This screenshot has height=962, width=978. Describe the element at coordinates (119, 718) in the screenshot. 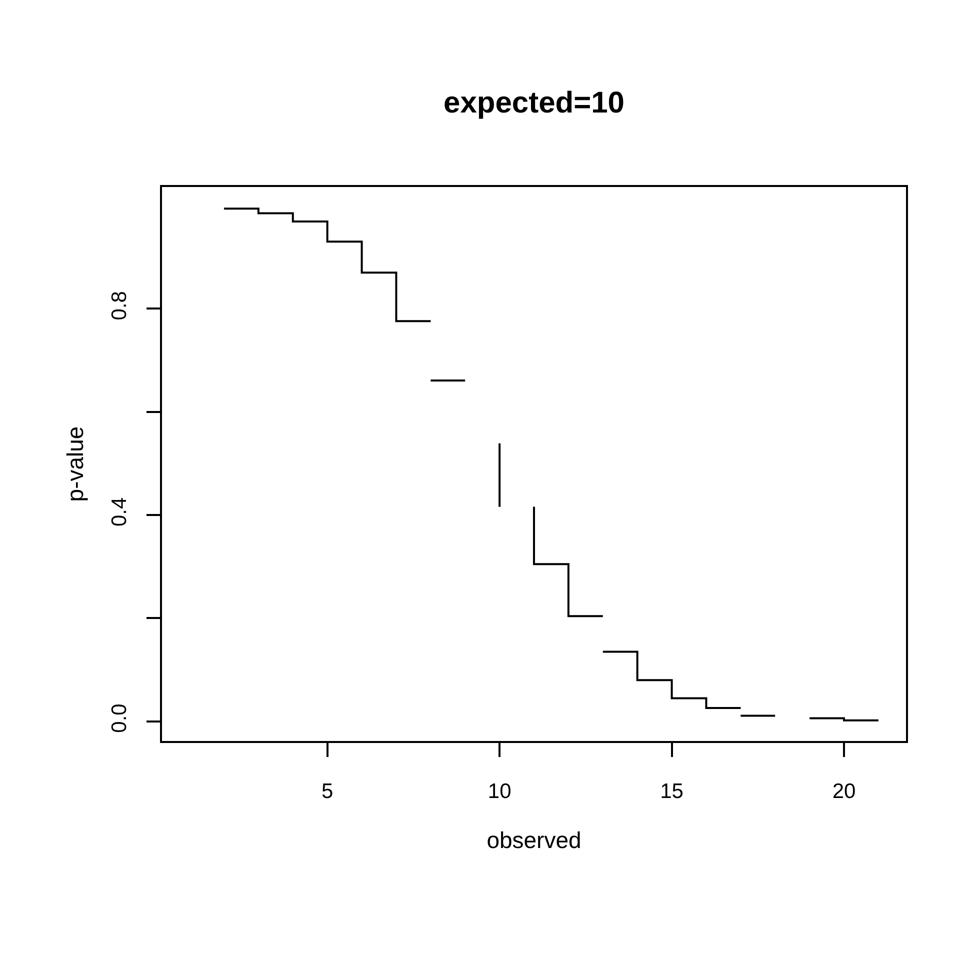

I see `y-tick-label: 0.0` at that location.